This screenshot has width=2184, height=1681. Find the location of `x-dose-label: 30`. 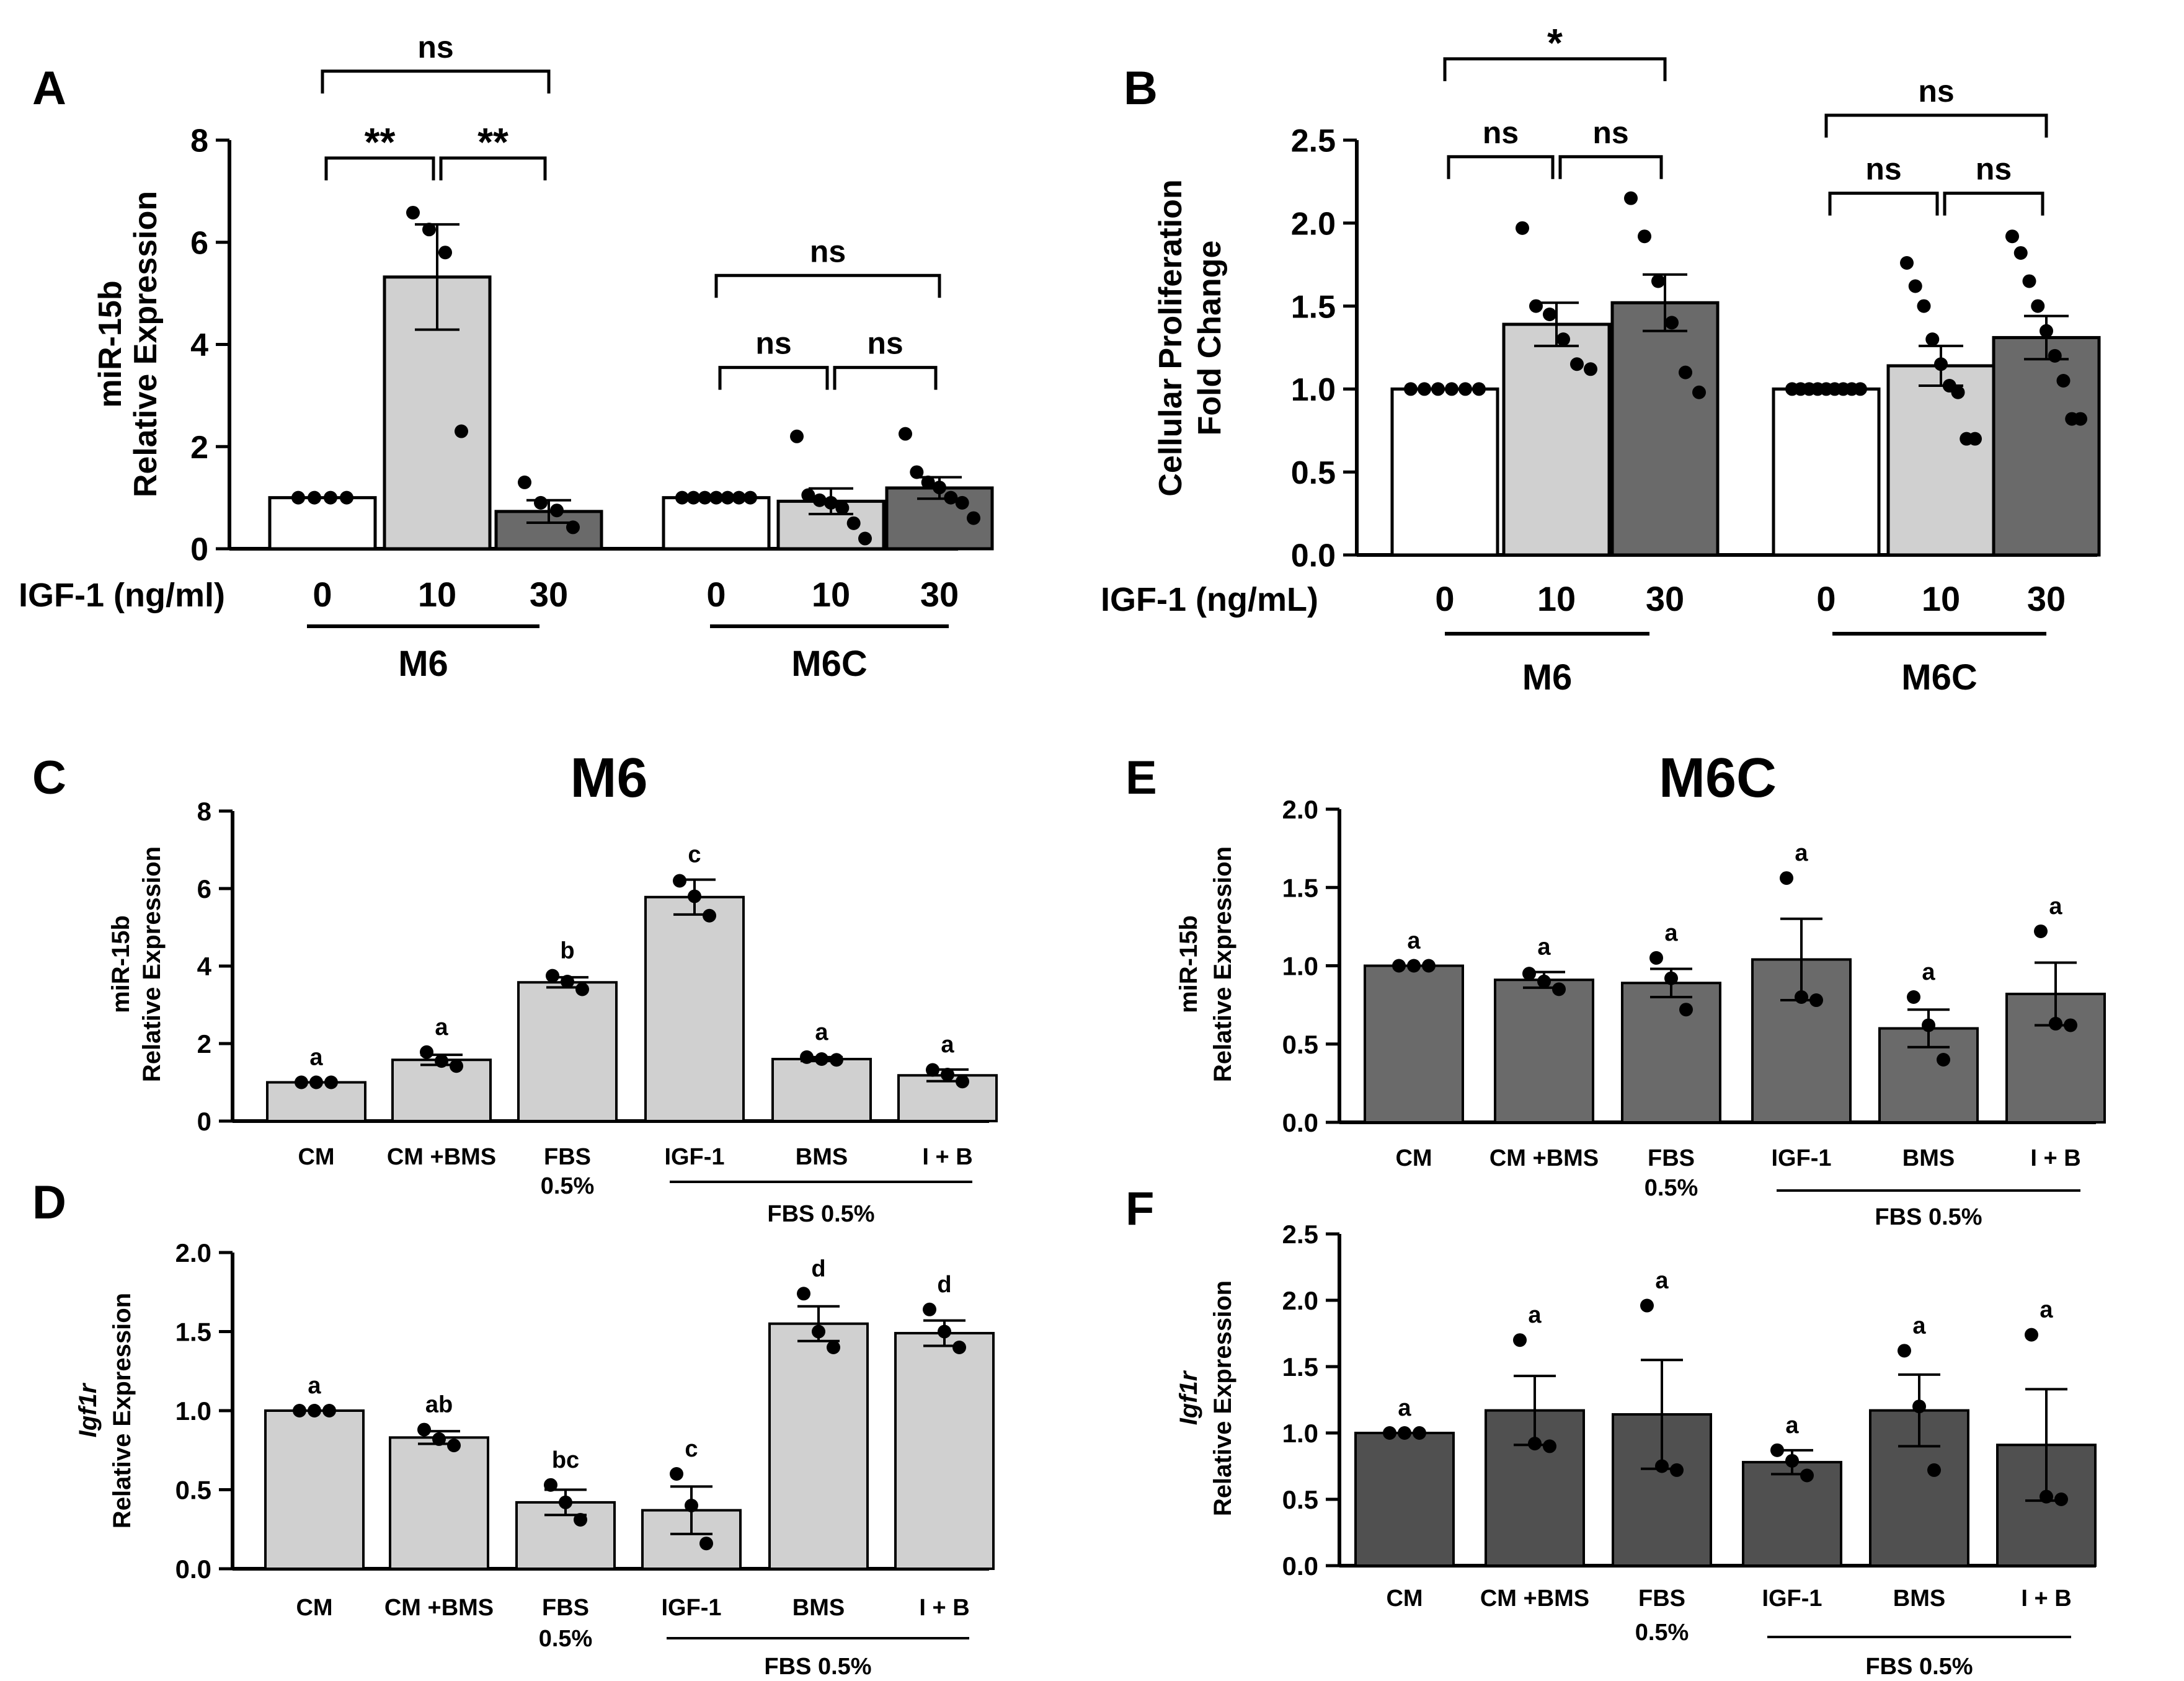

x-dose-label: 30 is located at coordinates (1665, 599).